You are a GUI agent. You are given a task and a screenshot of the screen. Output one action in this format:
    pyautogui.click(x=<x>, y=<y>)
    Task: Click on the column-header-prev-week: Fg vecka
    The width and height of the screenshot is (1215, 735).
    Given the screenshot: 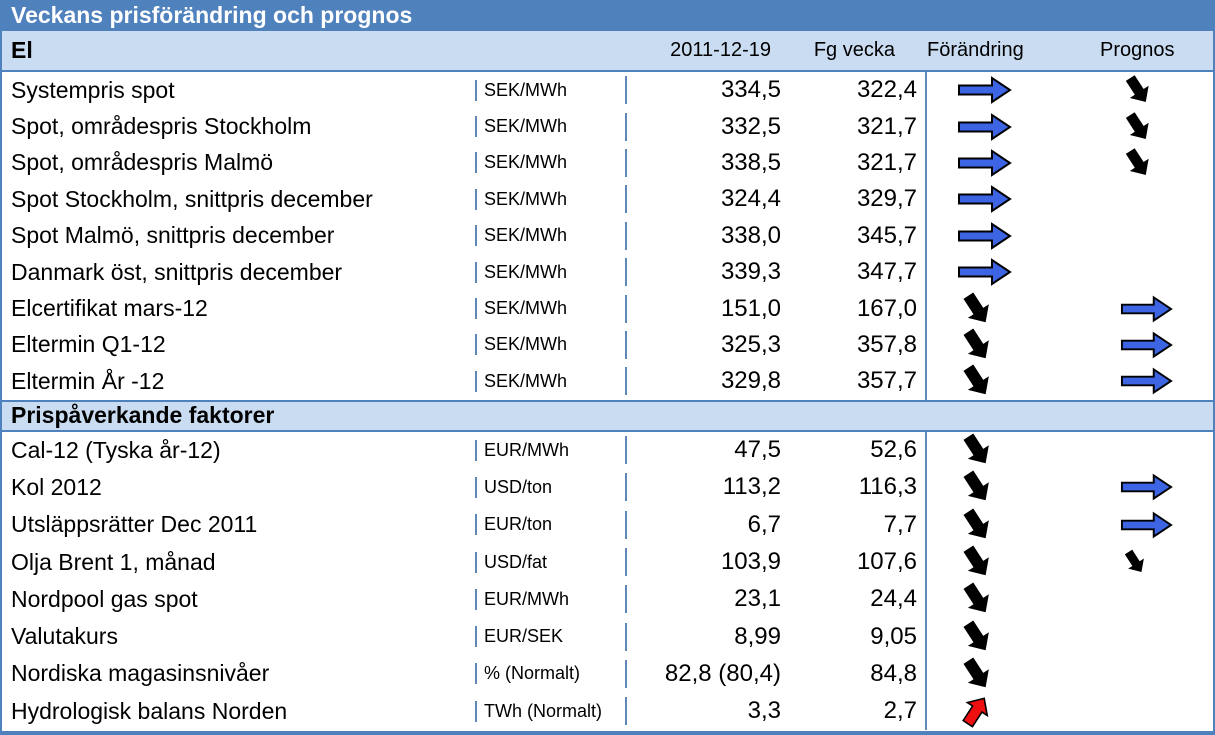 What is the action you would take?
    pyautogui.click(x=854, y=50)
    